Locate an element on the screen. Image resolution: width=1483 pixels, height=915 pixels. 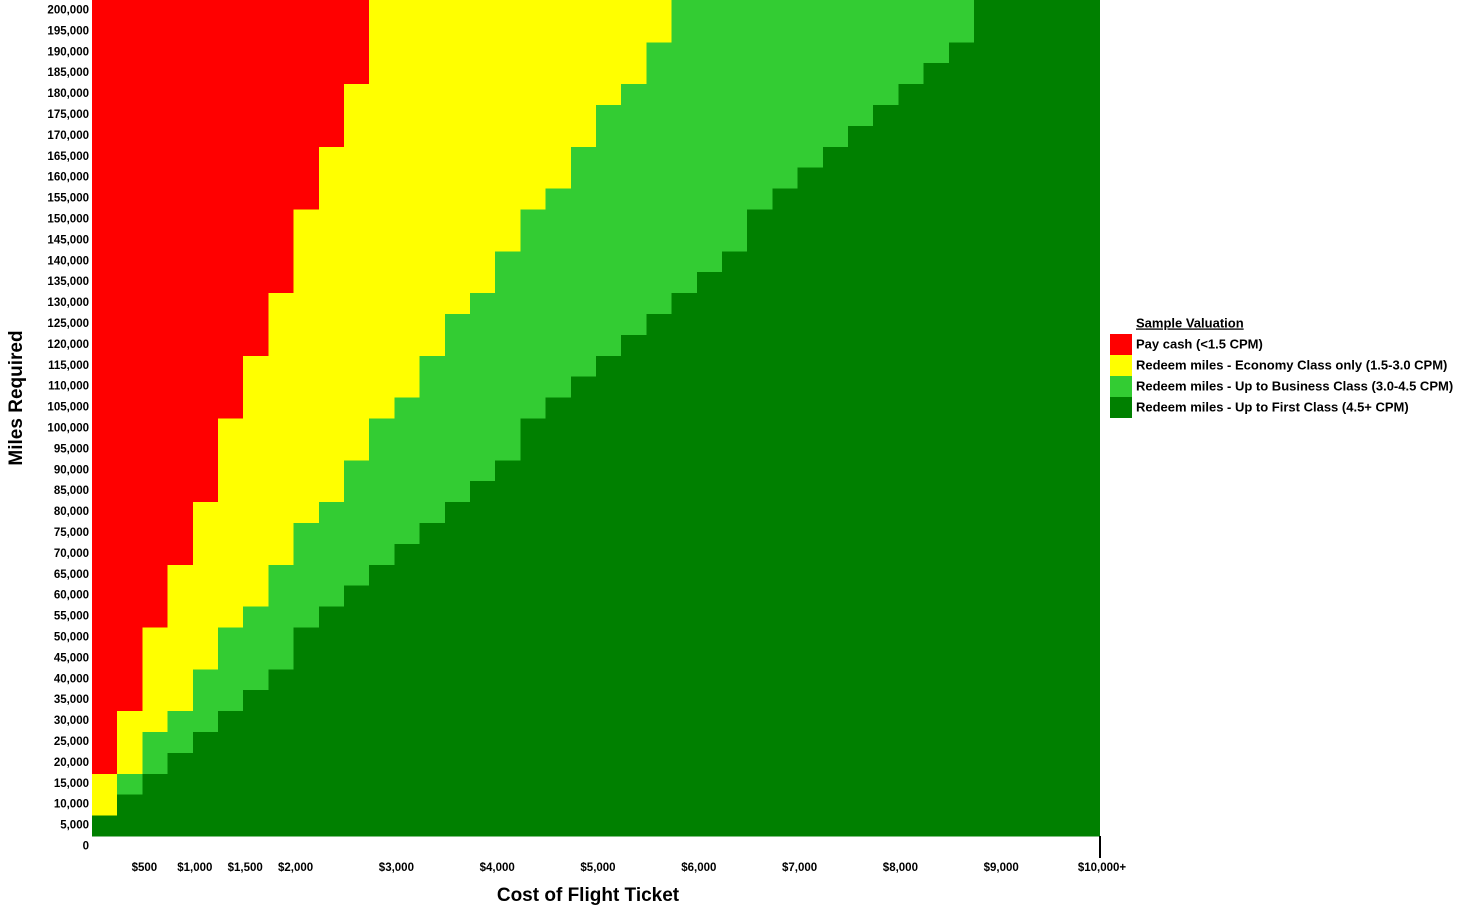
y-tick-label: 90,000 is located at coordinates (71, 470).